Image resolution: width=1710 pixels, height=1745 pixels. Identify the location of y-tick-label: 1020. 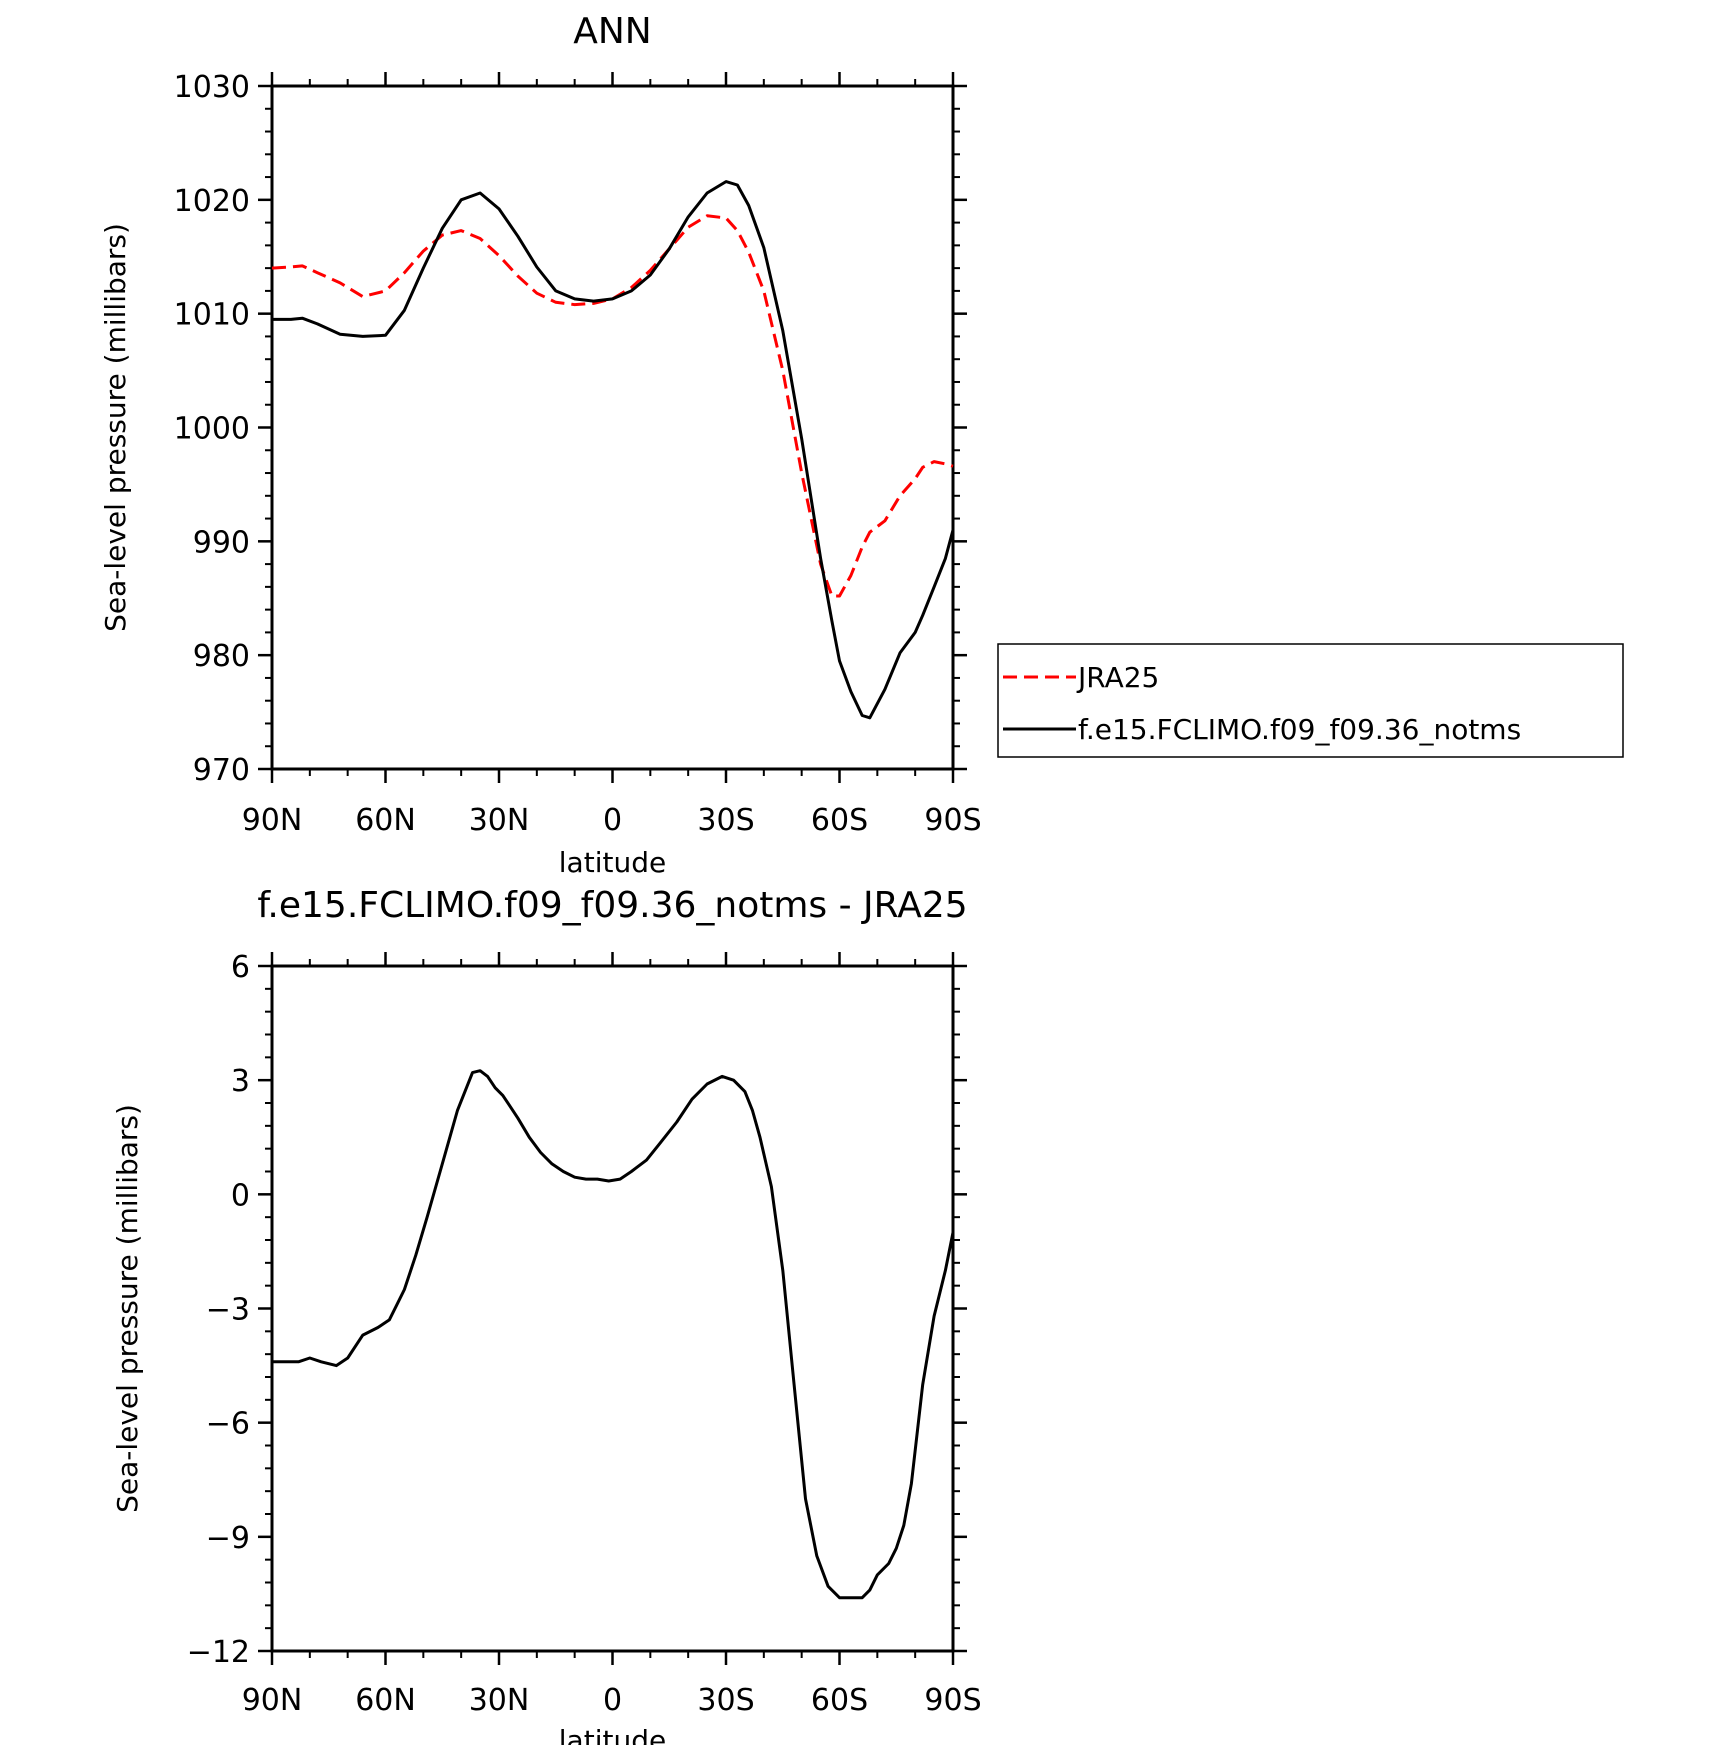
(212, 201).